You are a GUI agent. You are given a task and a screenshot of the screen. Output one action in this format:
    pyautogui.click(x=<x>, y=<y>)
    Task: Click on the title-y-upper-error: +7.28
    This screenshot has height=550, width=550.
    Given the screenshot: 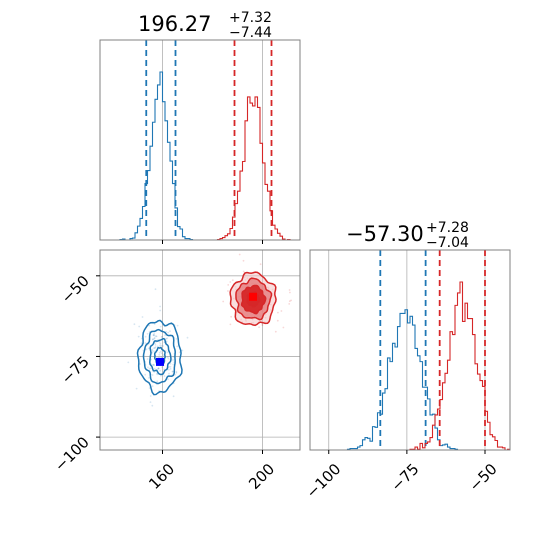 What is the action you would take?
    pyautogui.click(x=447, y=228)
    